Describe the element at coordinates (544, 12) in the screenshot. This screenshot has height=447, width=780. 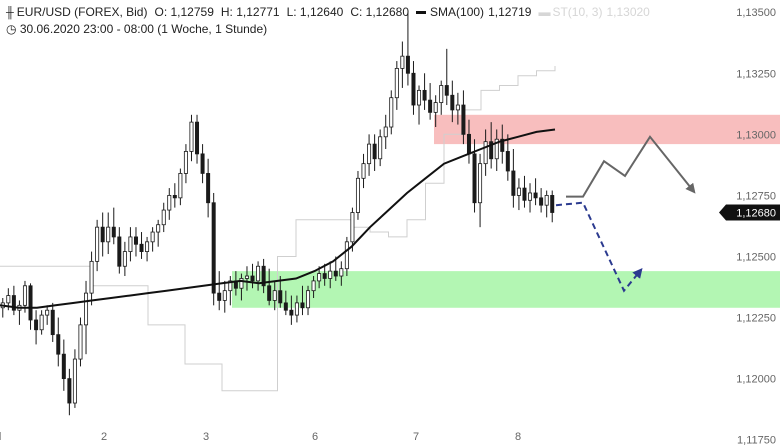
I see `st-legend-key: ▬` at that location.